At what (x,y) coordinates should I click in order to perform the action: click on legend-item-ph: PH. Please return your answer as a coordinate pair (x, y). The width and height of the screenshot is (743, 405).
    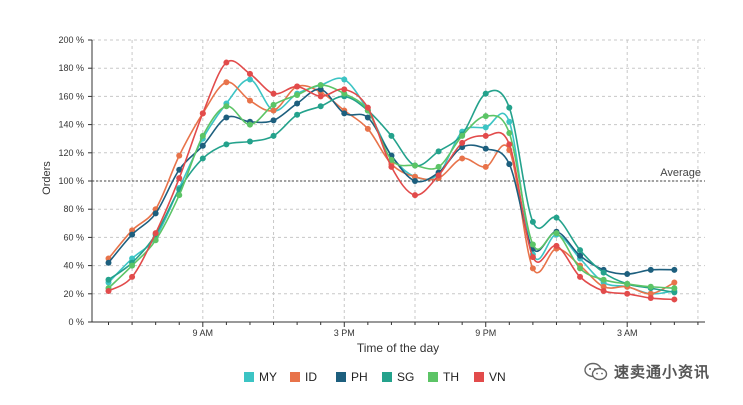
    Looking at the image, I should click on (352, 377).